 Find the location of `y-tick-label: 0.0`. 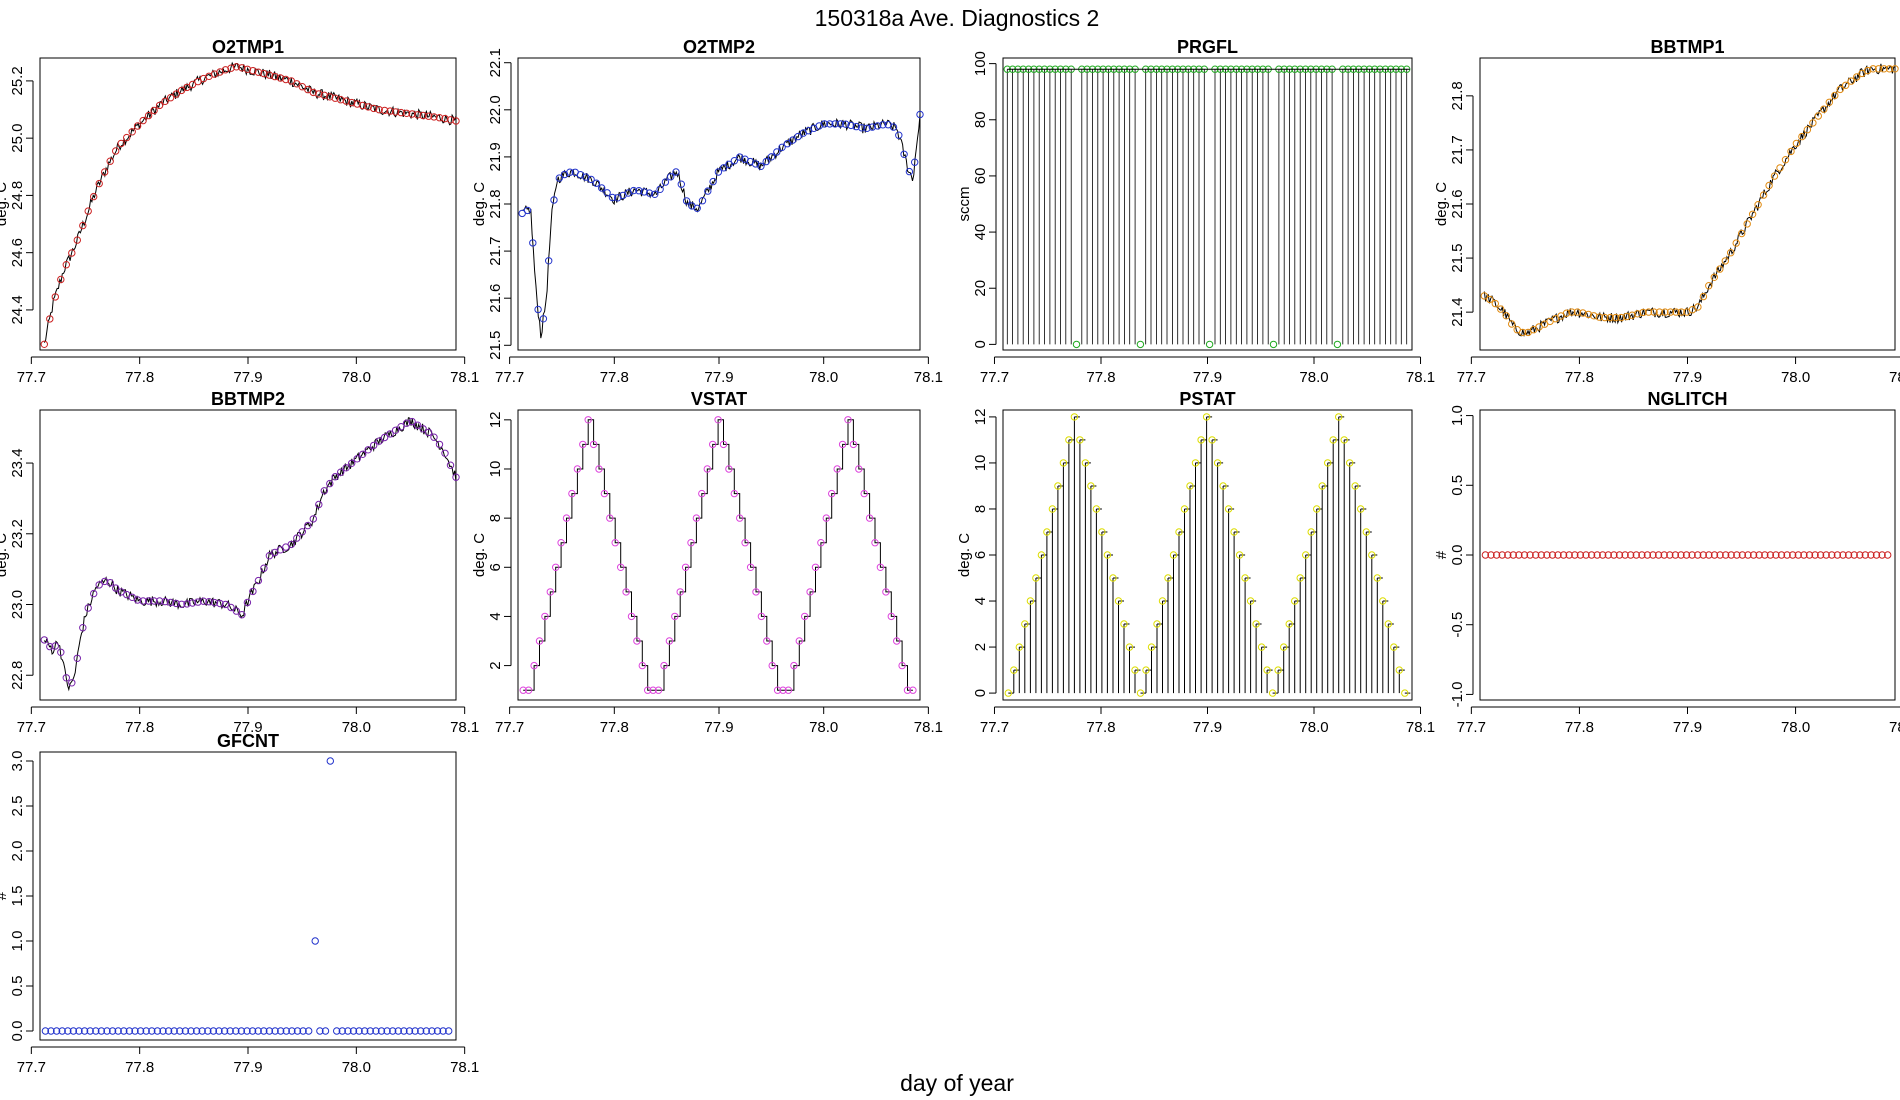

y-tick-label: 0.0 is located at coordinates (1457, 555).